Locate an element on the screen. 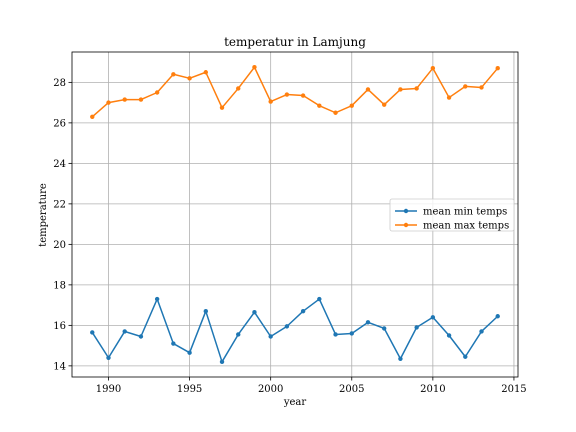 Image resolution: width=576 pixels, height=432 pixels. x-tick-label: 2015 is located at coordinates (513, 389).